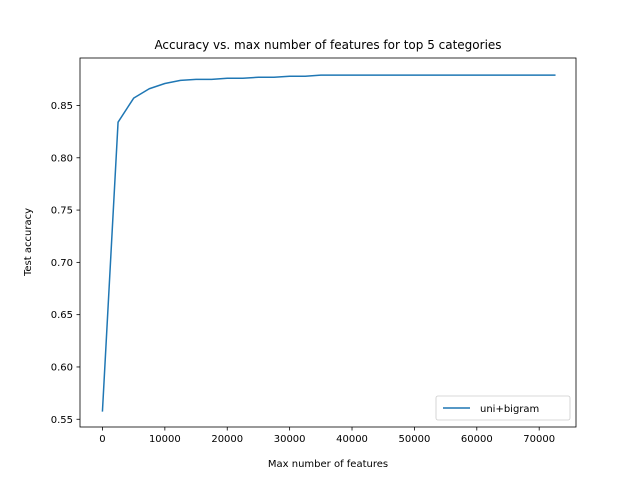 The image size is (640, 485). What do you see at coordinates (477, 439) in the screenshot?
I see `x-tick-label: 60000` at bounding box center [477, 439].